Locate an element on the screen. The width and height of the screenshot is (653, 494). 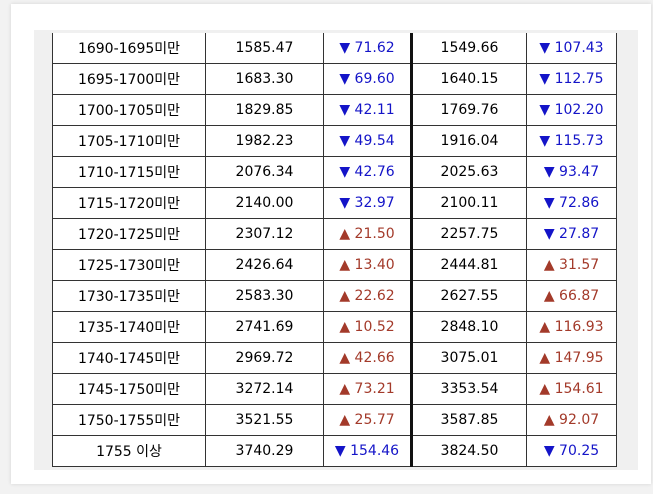
change-2-cell: ▲ 116.93 is located at coordinates (571, 327).